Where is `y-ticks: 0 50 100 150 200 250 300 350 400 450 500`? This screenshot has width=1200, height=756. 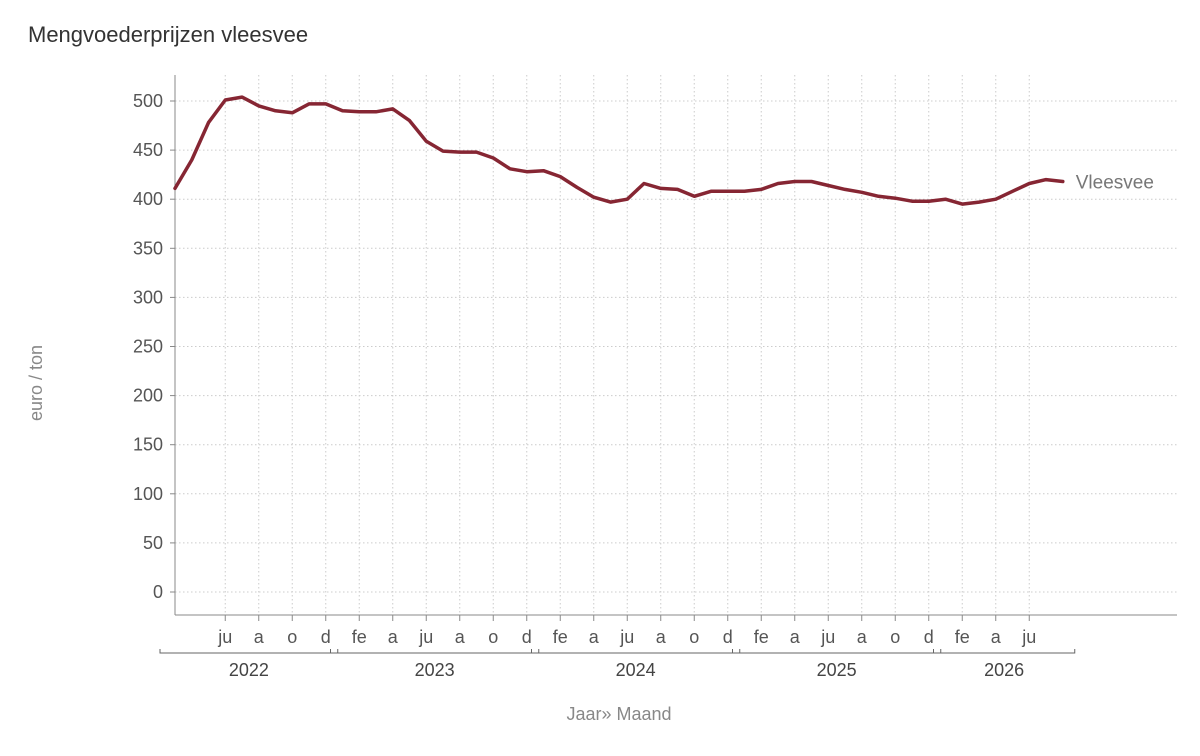 y-ticks: 0 50 100 150 200 250 300 350 400 450 500 is located at coordinates (148, 346).